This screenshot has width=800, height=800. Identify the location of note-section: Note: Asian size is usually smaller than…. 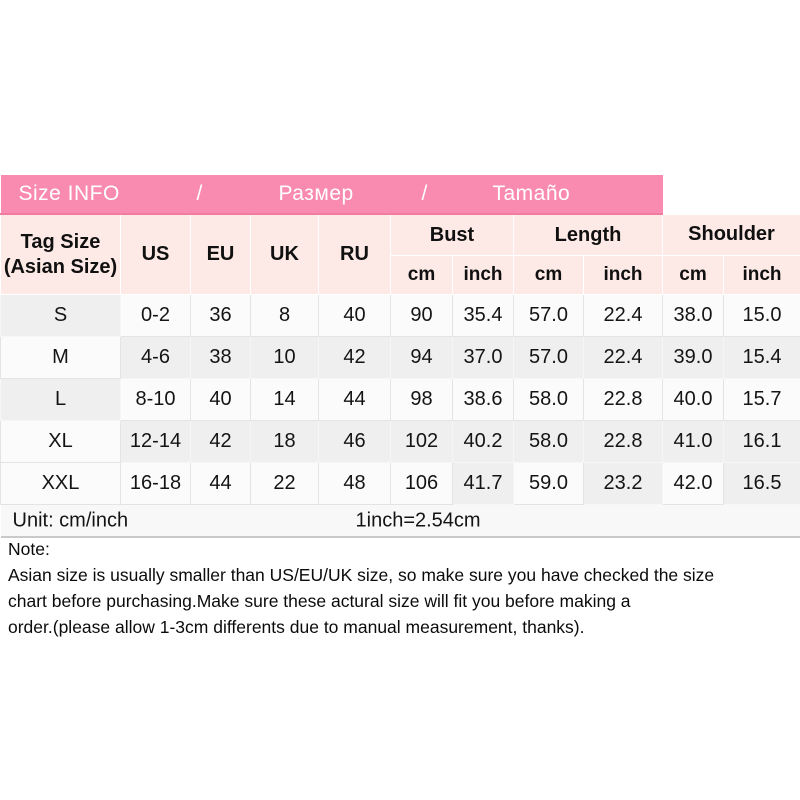
(402, 588).